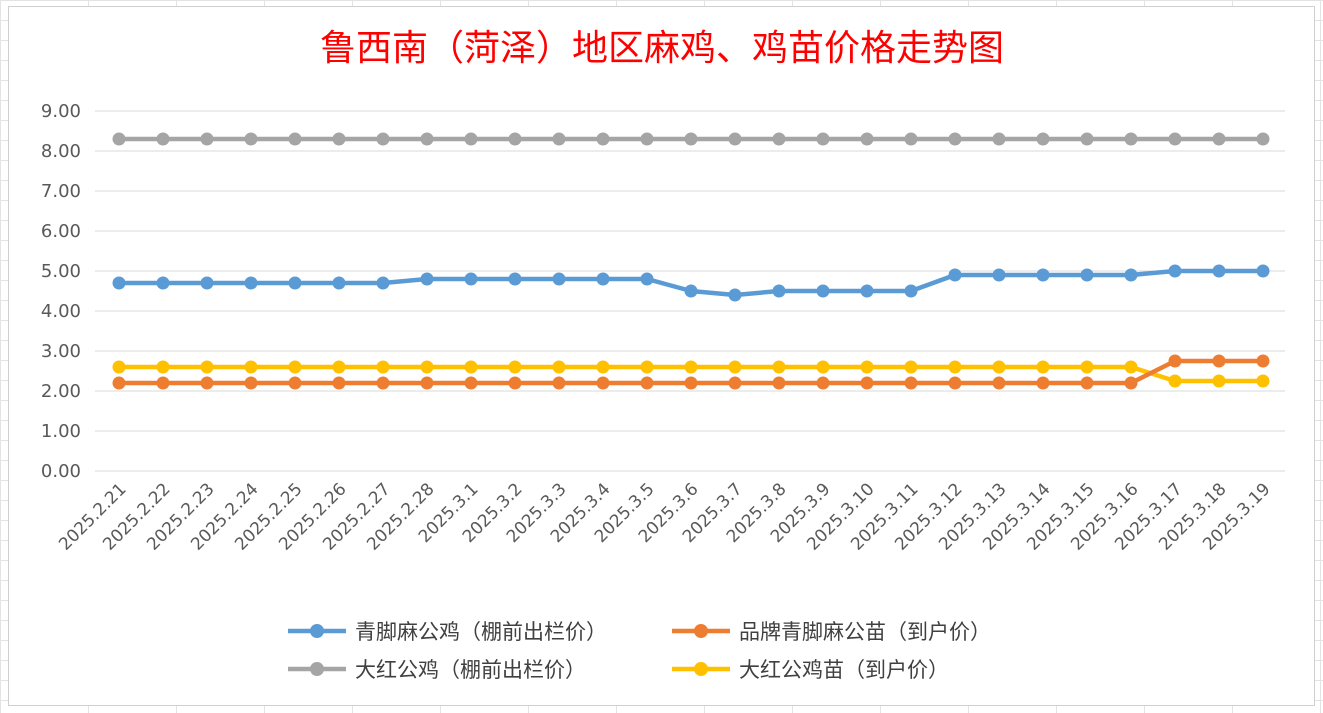 This screenshot has height=713, width=1323. I want to click on y-tick-label: 8.00, so click(61, 151).